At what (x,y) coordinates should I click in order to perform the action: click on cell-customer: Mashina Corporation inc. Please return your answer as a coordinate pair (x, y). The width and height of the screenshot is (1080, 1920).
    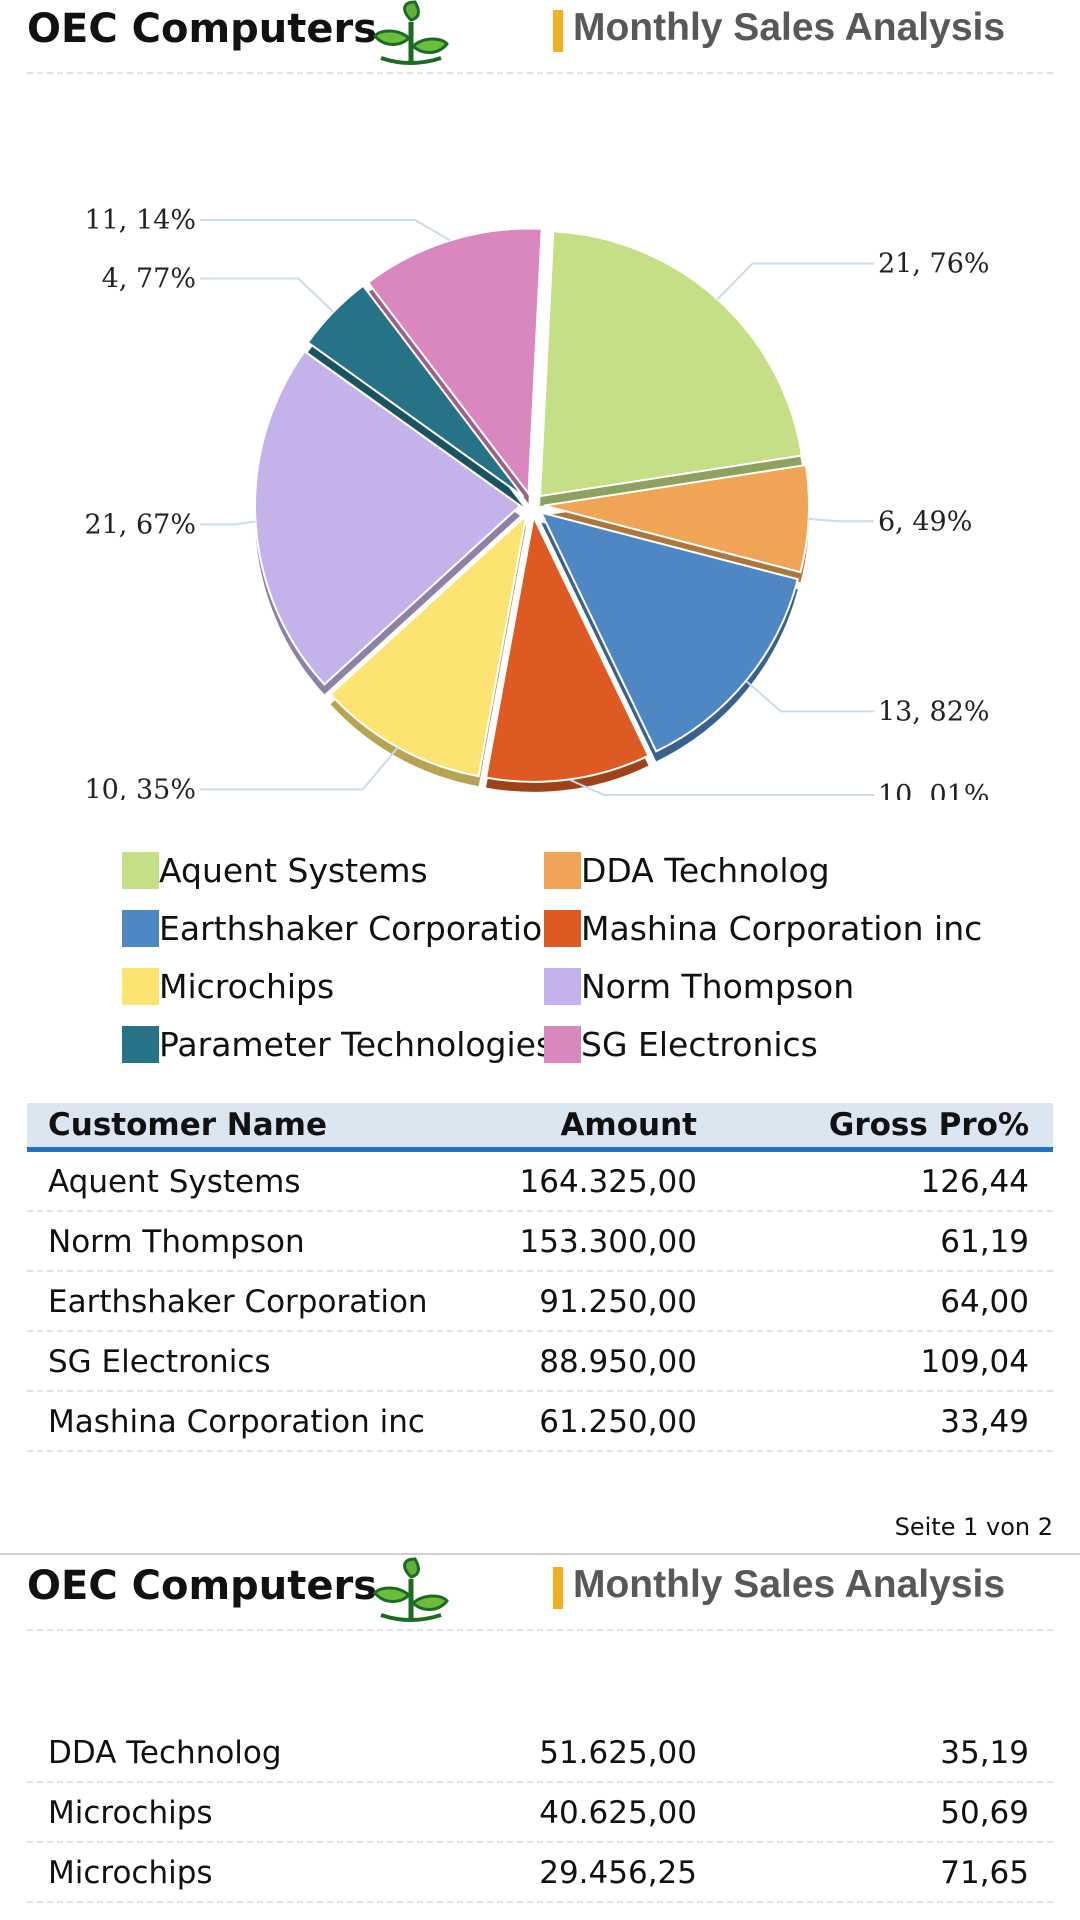
    Looking at the image, I should click on (236, 1422).